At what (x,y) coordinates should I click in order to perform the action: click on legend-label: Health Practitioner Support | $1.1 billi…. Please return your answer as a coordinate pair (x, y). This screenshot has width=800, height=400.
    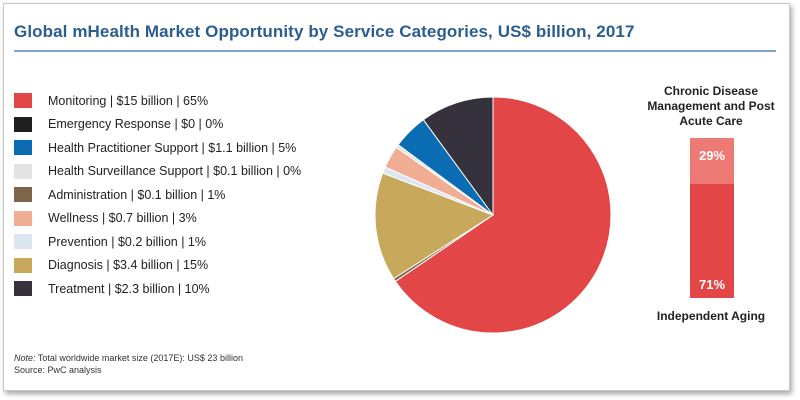
    Looking at the image, I should click on (172, 147).